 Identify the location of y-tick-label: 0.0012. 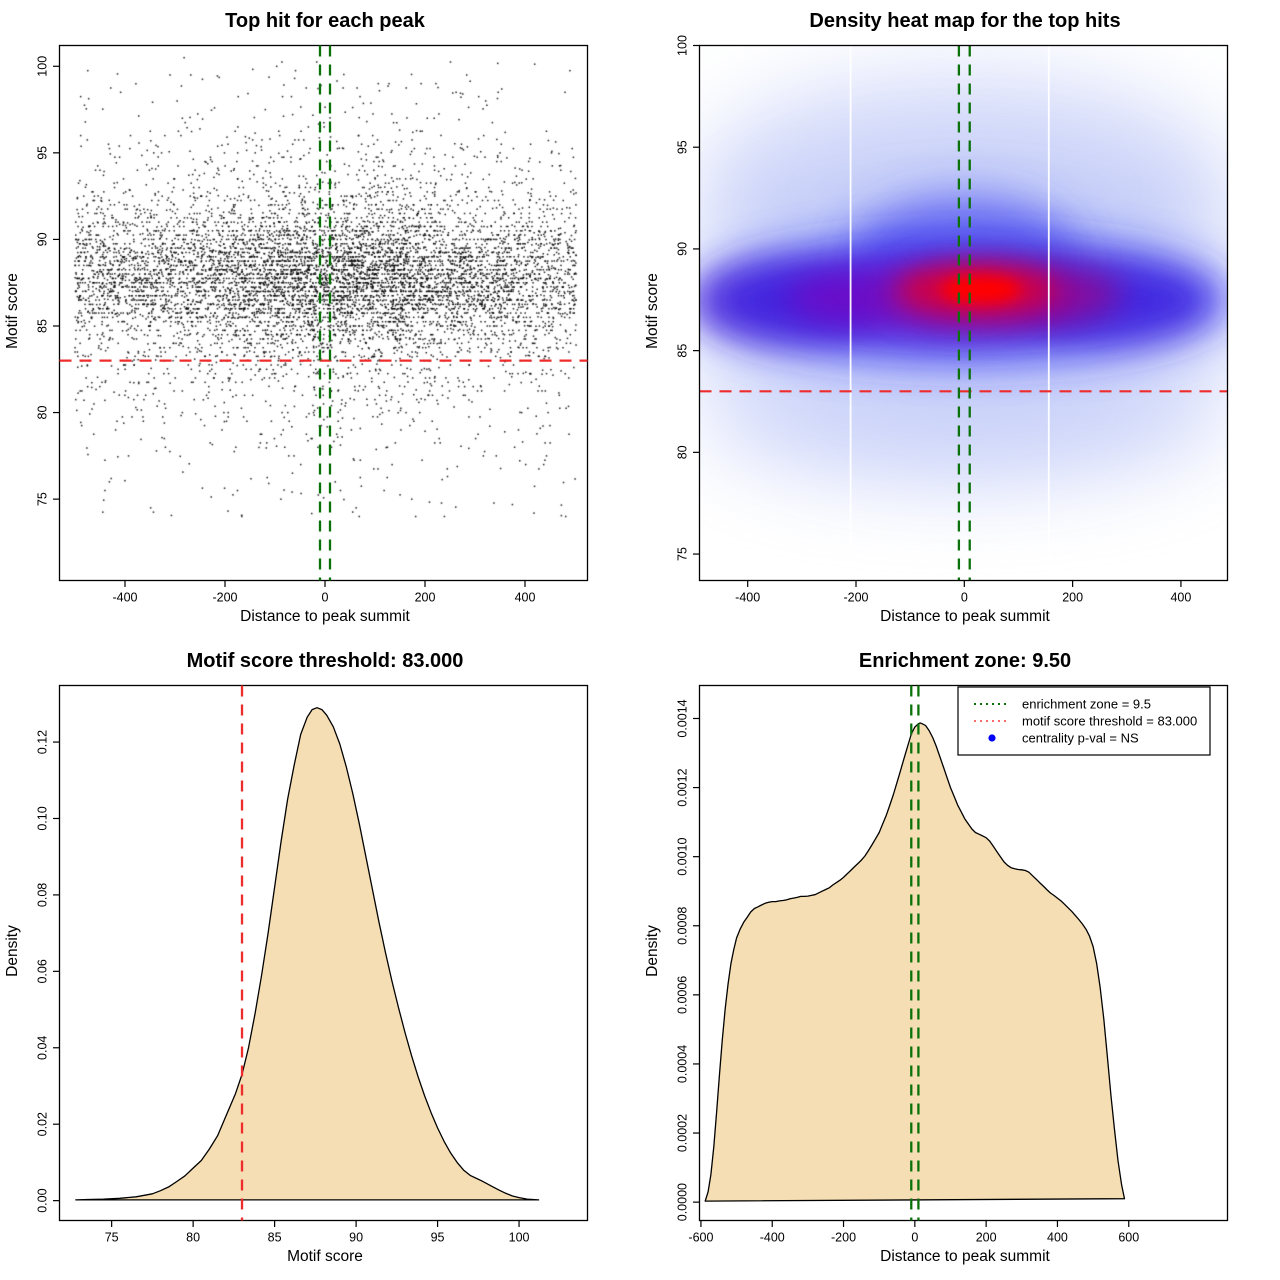
(683, 787).